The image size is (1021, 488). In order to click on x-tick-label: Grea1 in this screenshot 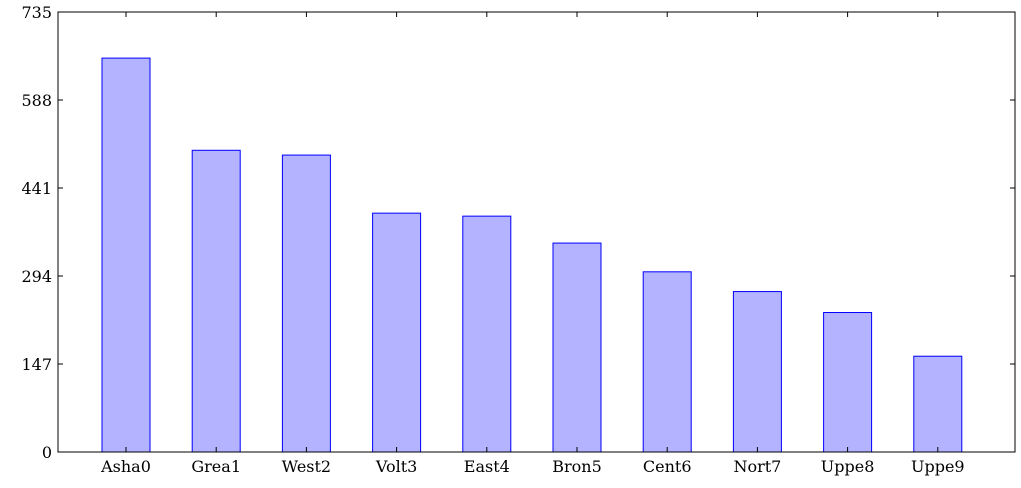, I will do `click(216, 466)`.